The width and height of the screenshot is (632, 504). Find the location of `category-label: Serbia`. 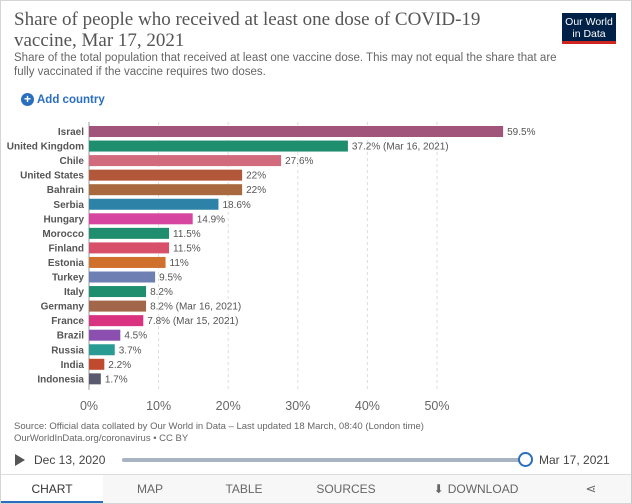

category-label: Serbia is located at coordinates (68, 205).